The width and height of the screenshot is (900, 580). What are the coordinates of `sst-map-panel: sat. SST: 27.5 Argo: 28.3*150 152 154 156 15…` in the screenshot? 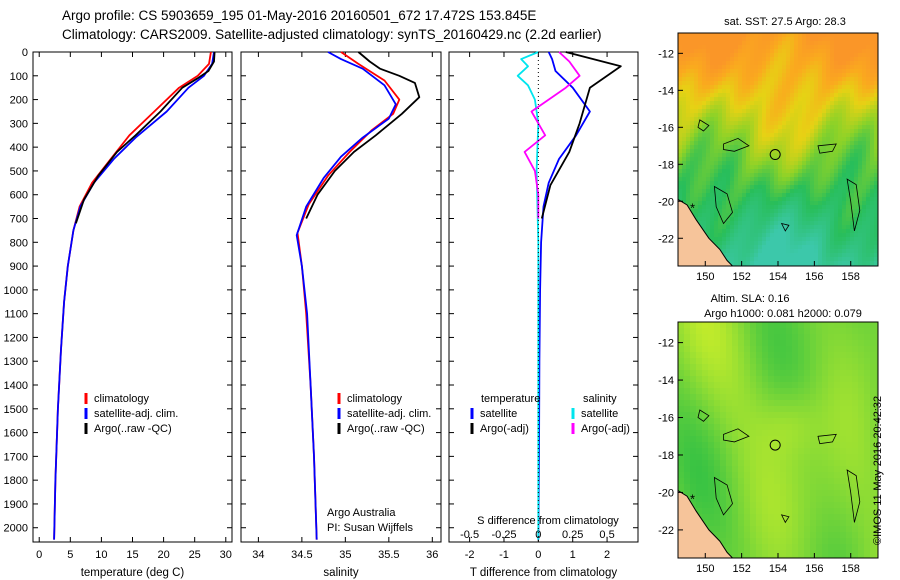 It's located at (768, 149).